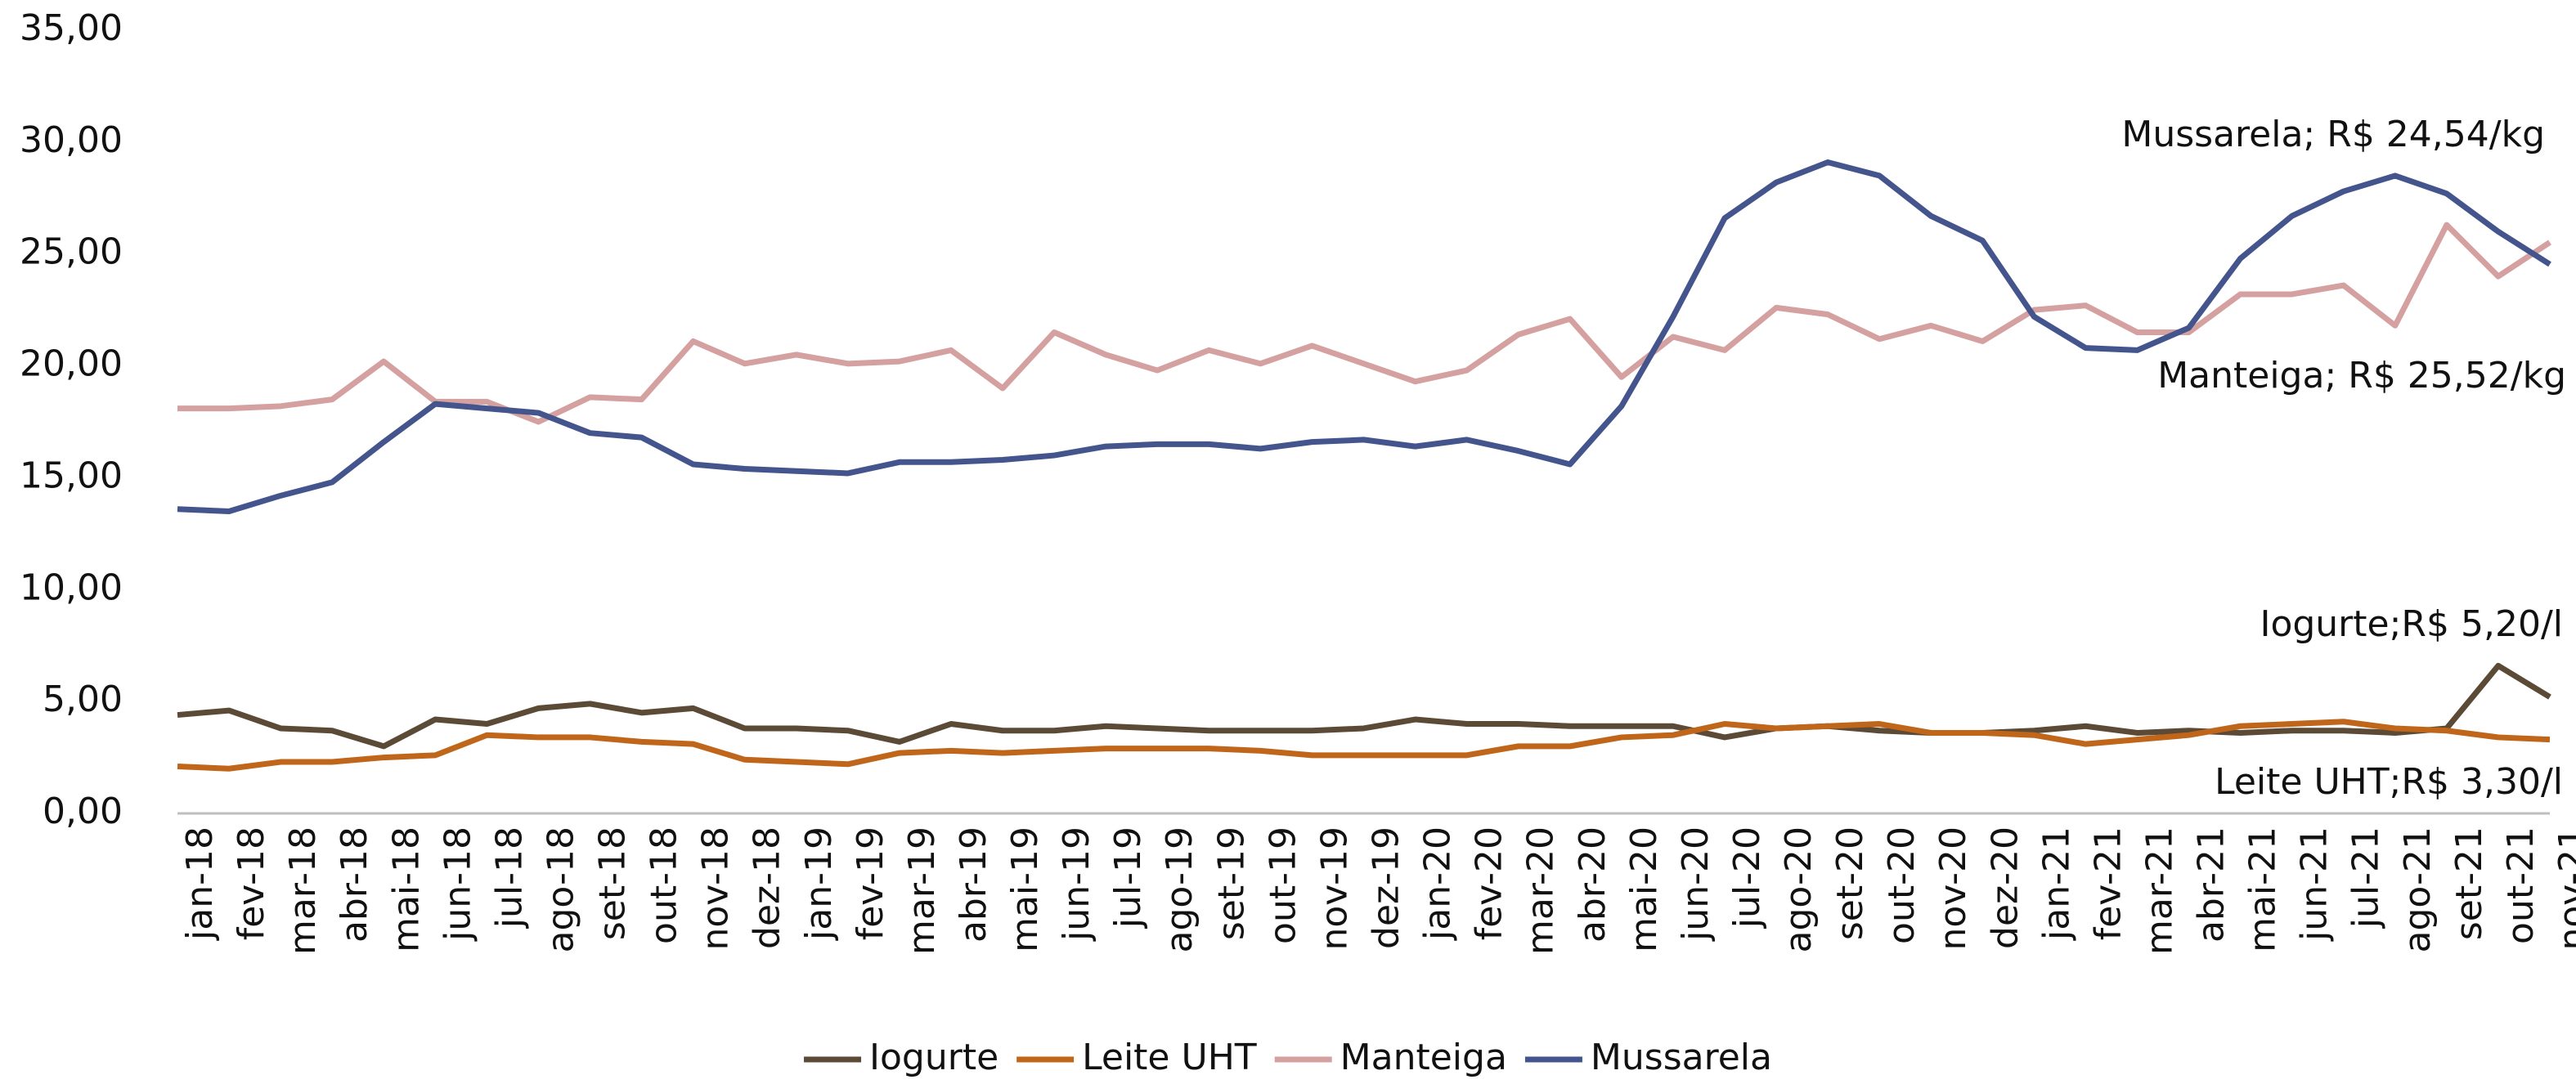 This screenshot has height=1084, width=2576. I want to click on x-tick-label: fev-20, so click(1489, 883).